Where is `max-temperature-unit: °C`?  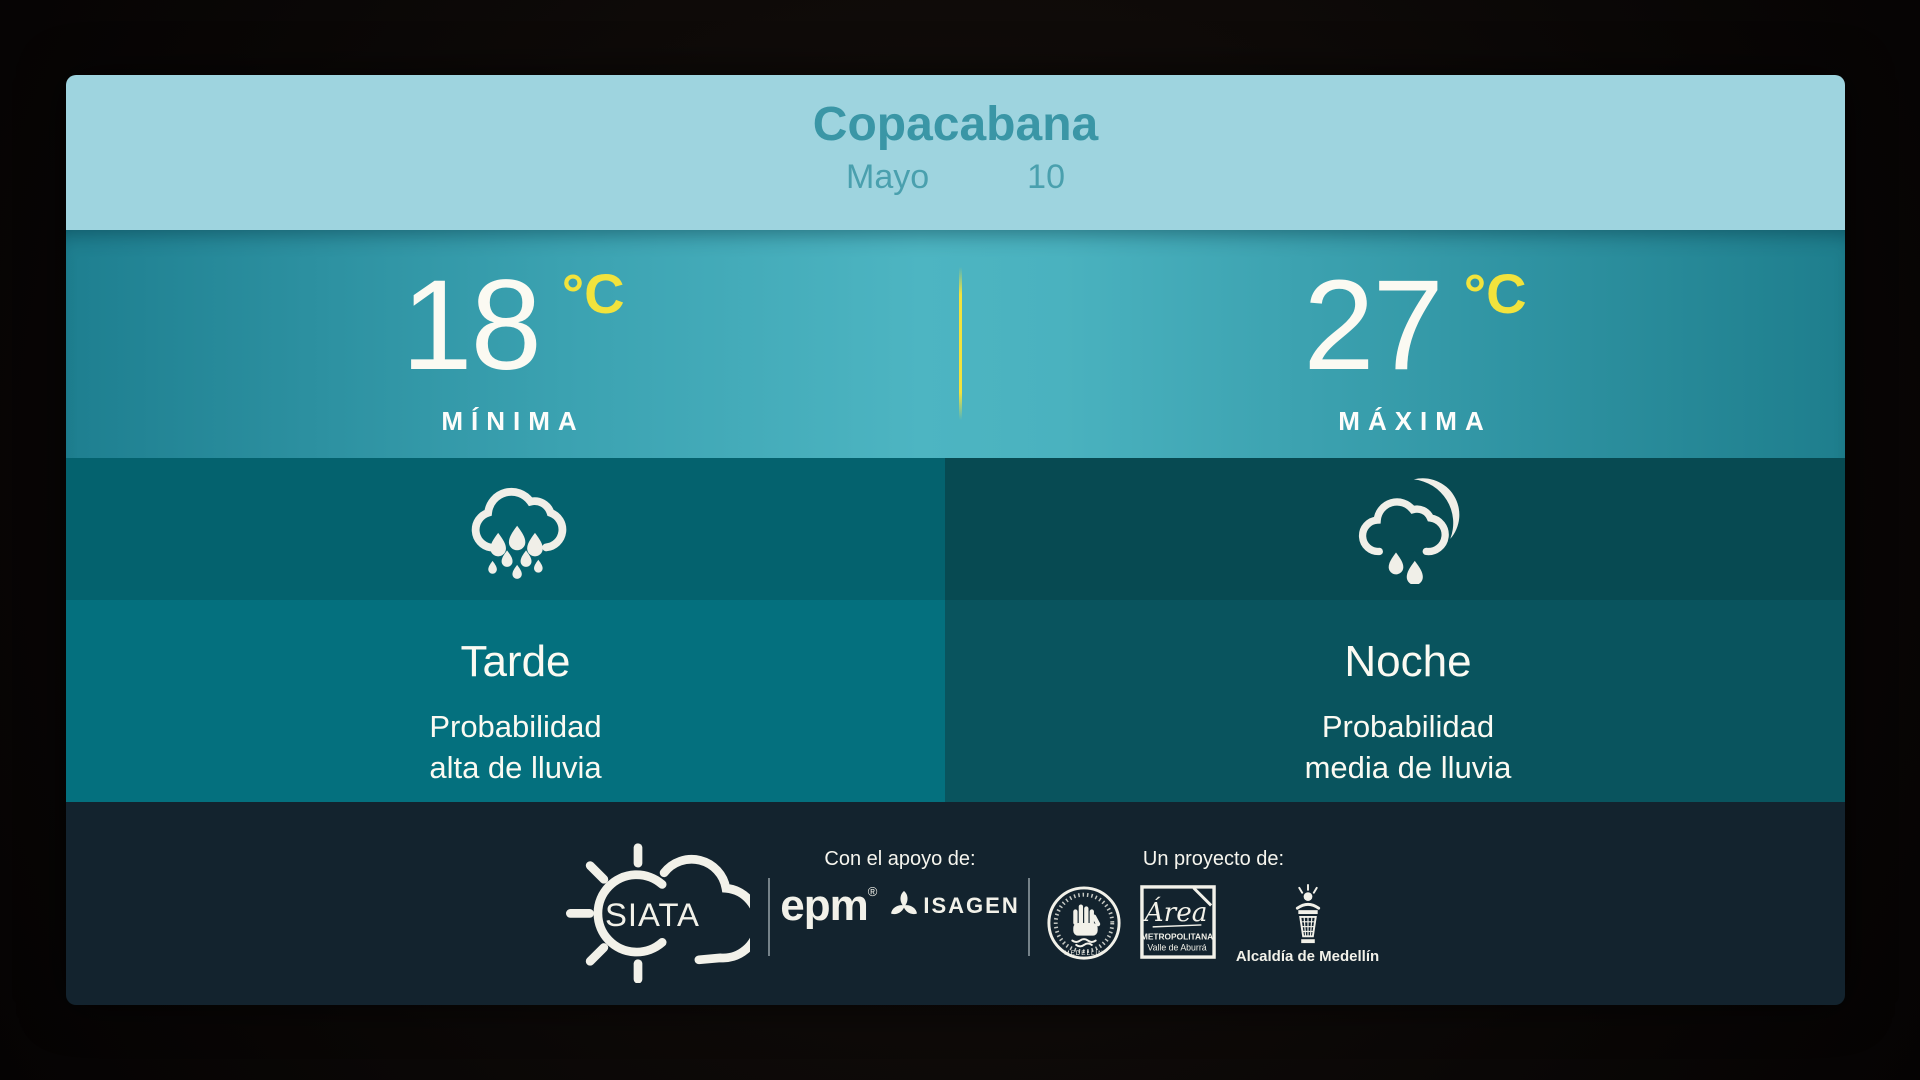
max-temperature-unit: °C is located at coordinates (1495, 293).